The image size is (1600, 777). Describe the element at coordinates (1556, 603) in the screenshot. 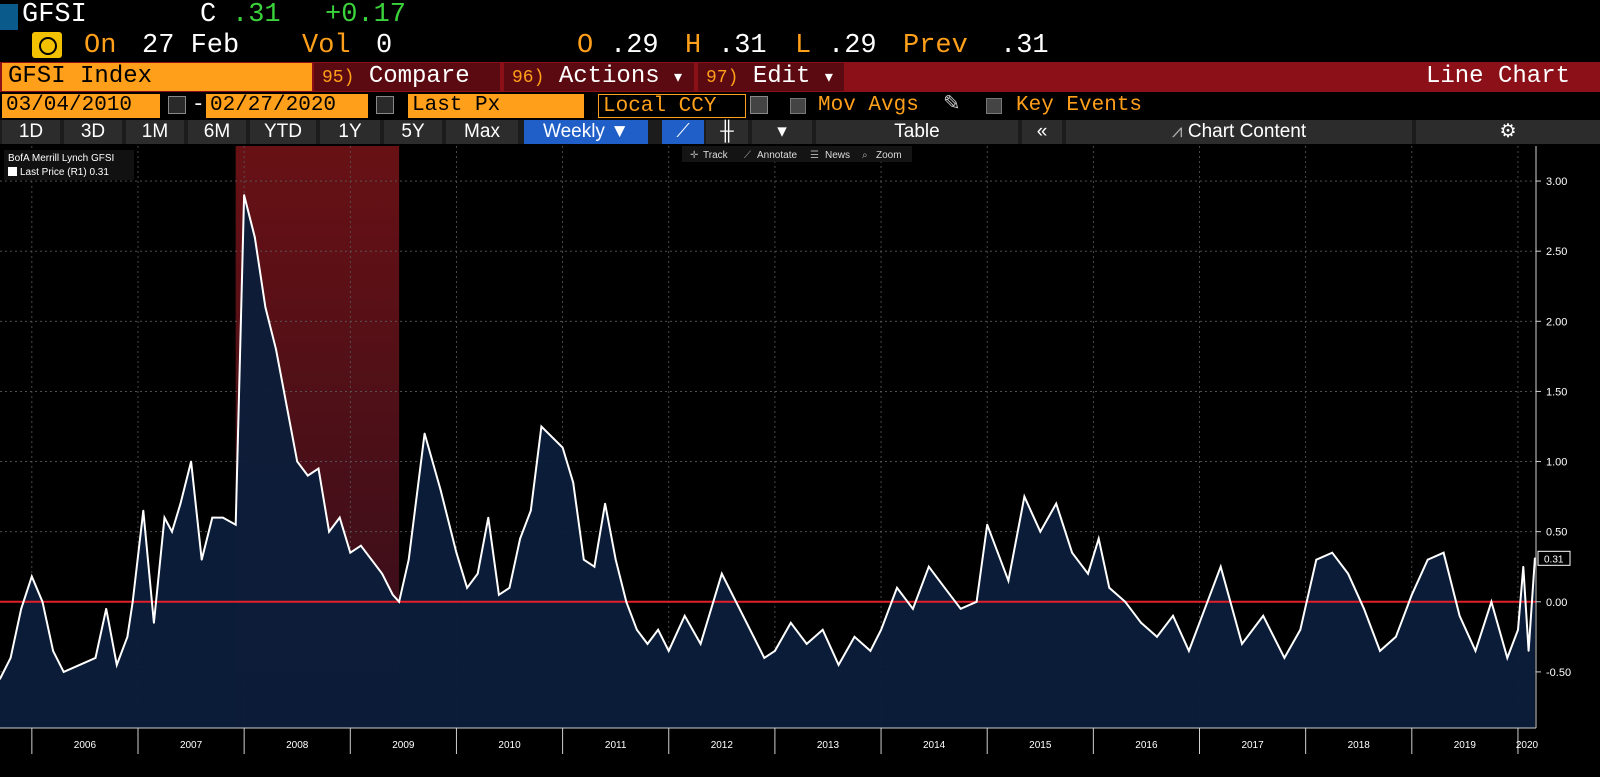

I see `y-tick-label: 0.00` at that location.